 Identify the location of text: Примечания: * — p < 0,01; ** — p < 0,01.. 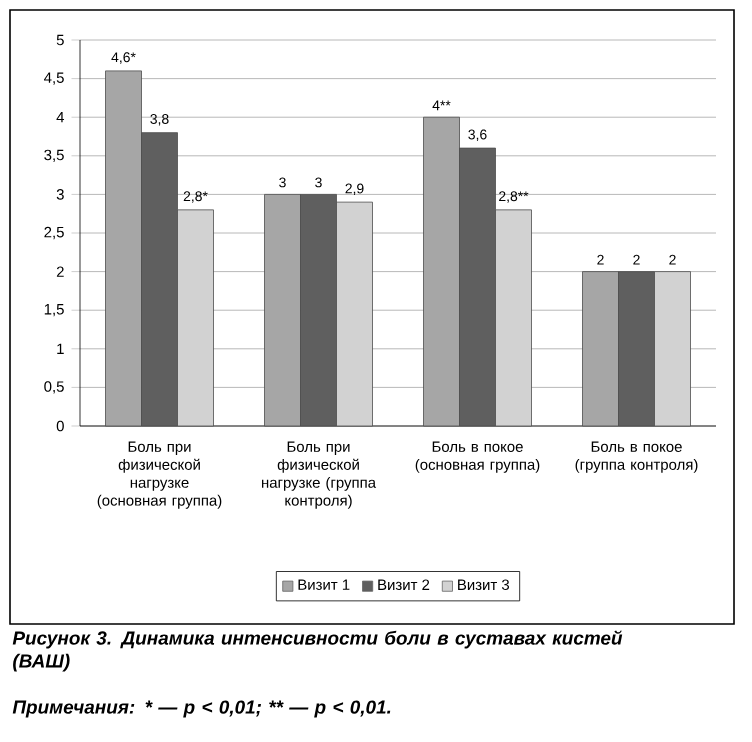
(201, 709).